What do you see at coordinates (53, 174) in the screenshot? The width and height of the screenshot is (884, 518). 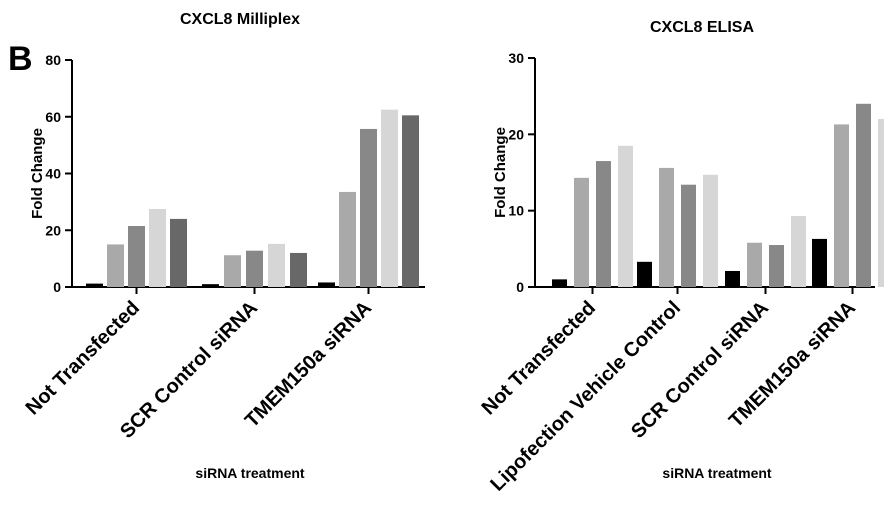 I see `y-tick-label: 40` at bounding box center [53, 174].